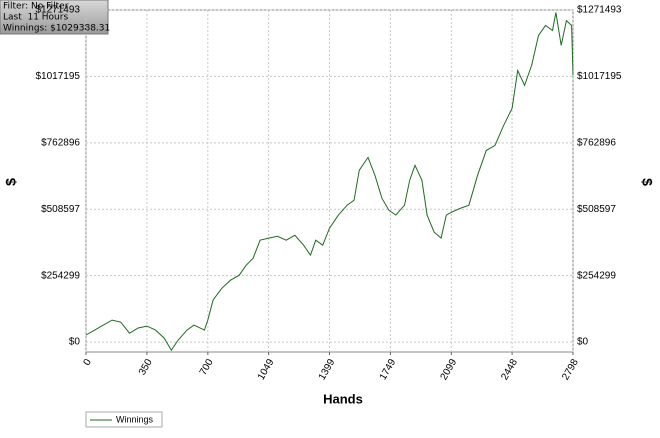  Describe the element at coordinates (75, 342) in the screenshot. I see `y-tick-label: $0` at that location.